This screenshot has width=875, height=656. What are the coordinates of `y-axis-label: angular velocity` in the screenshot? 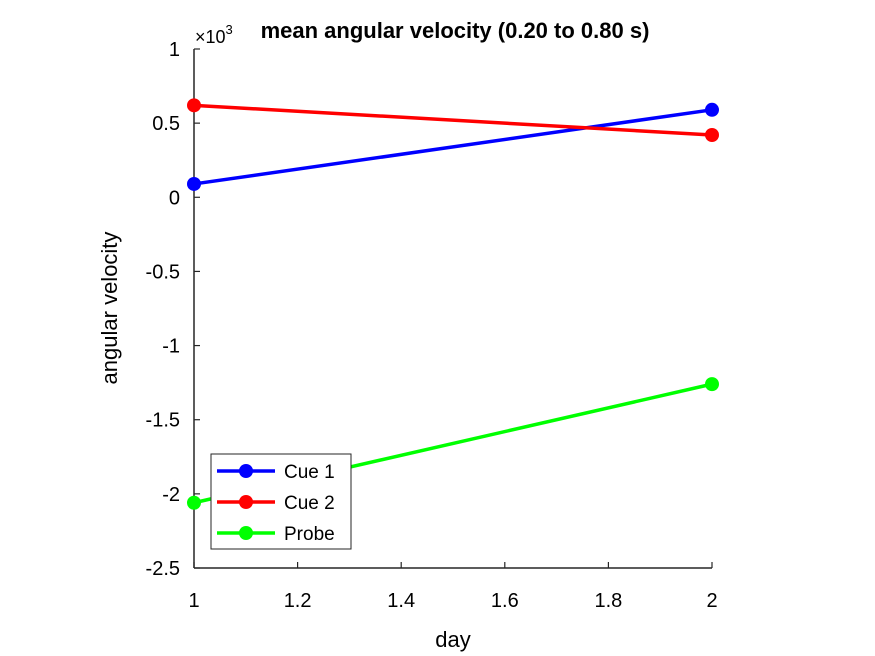 It's located at (109, 308).